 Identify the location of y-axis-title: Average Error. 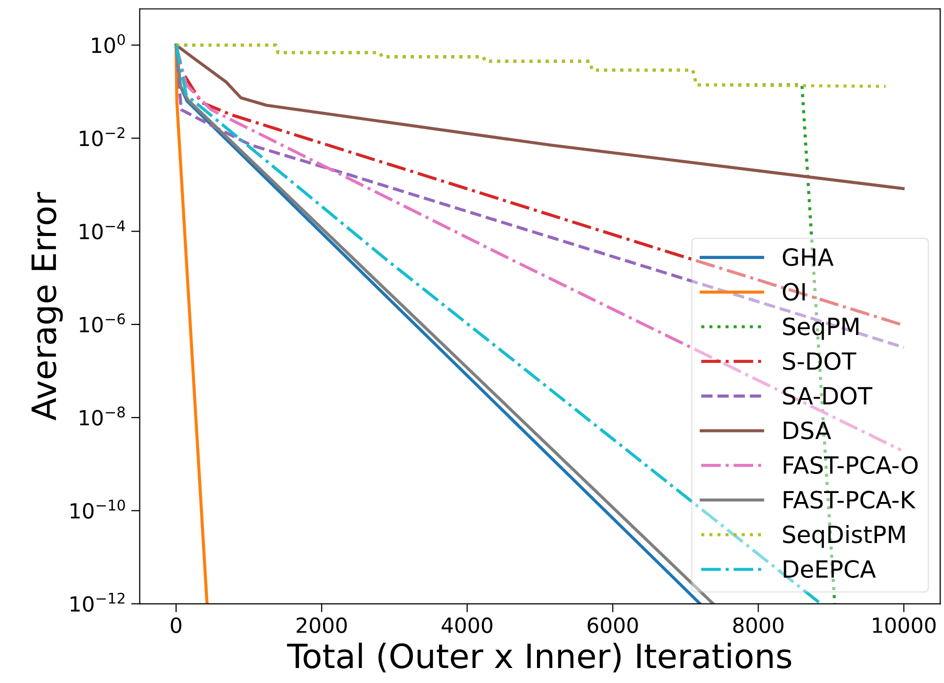
(47, 306).